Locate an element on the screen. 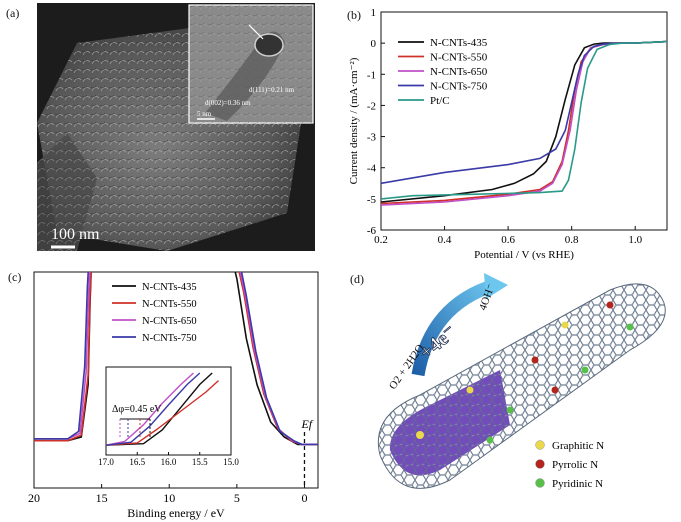 The image size is (681, 522). arrow-icon is located at coordinates (256, 32).